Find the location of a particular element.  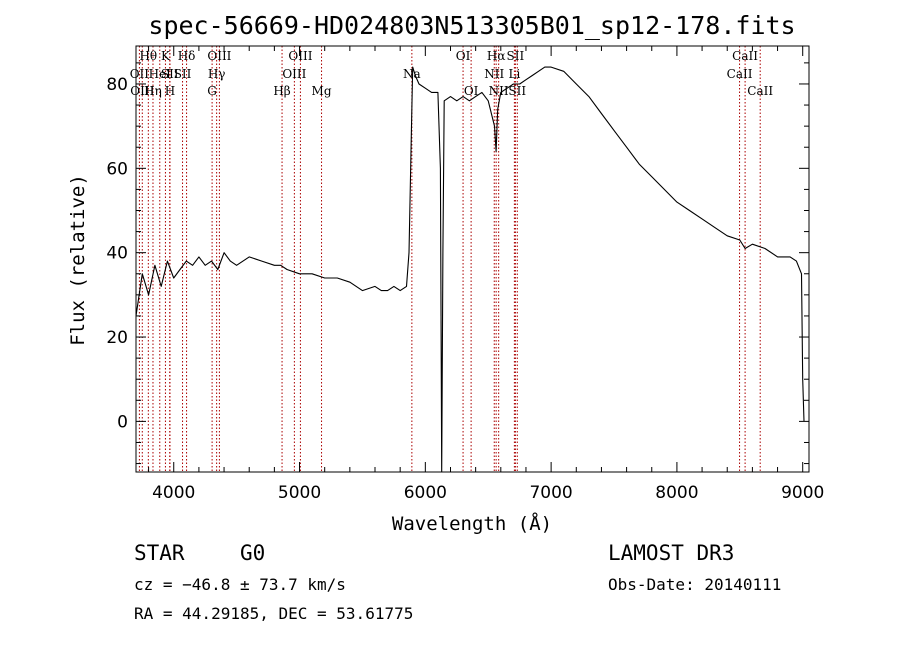

spectral-line-label: Hθ is located at coordinates (148, 56).